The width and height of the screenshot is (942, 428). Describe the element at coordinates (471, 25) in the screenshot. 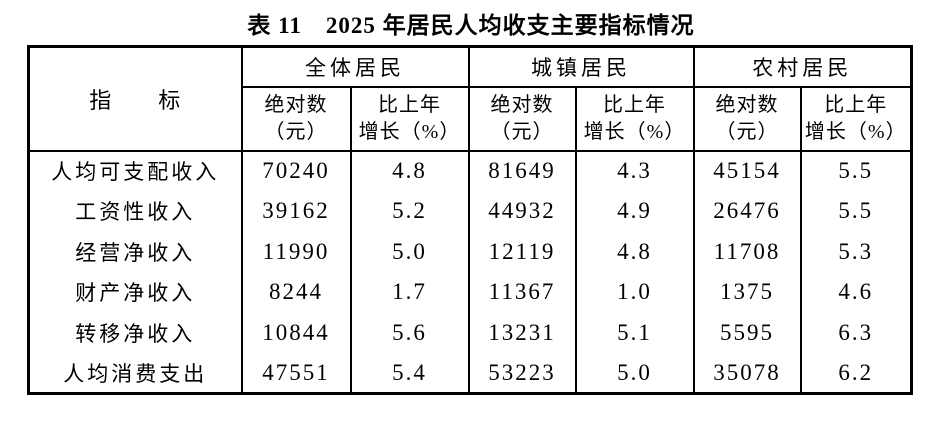

I see `table-title: 表 11 2025 年居民人均收支主要指标情况` at that location.